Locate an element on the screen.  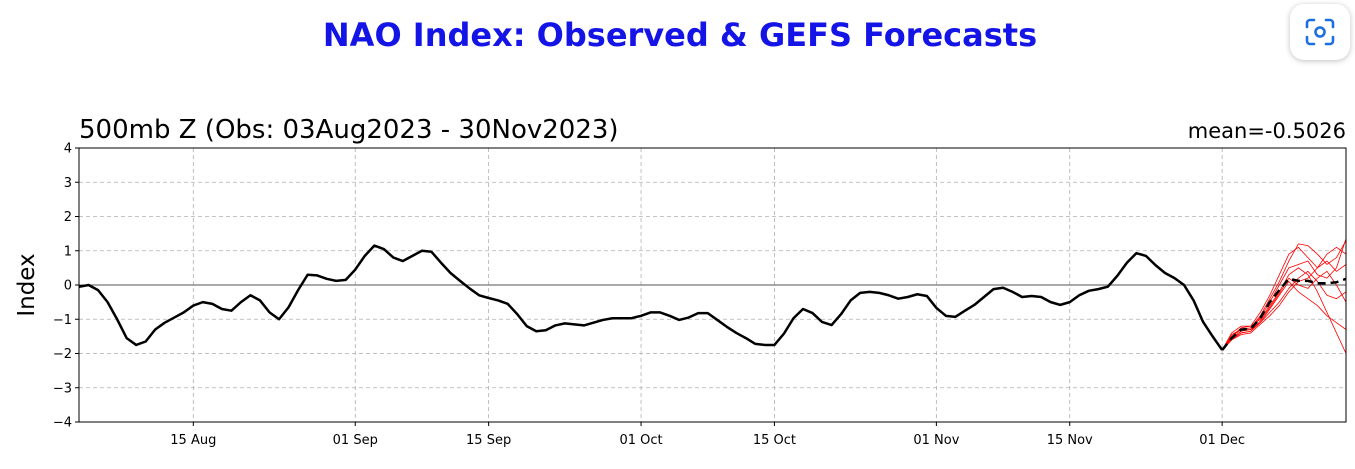
x-tick-label: 01 Sep is located at coordinates (355, 440).